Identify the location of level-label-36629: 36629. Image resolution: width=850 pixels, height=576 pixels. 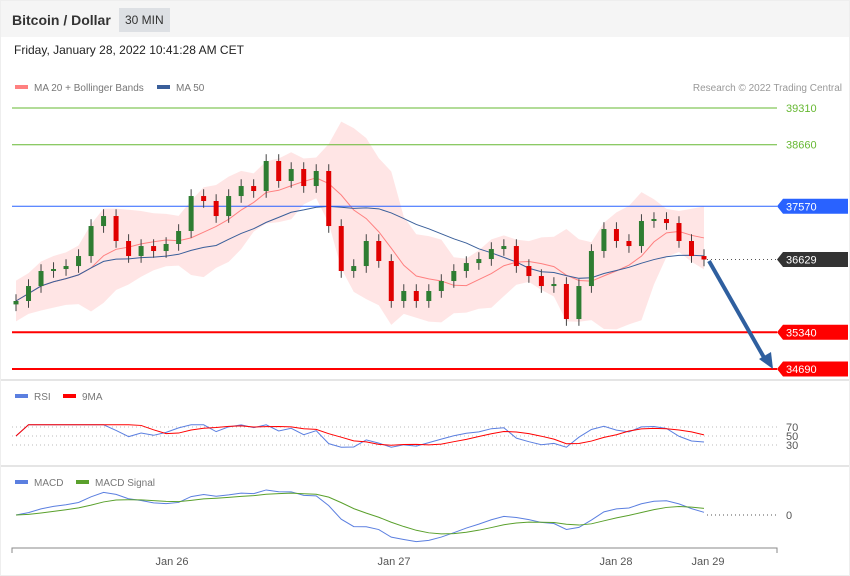
(801, 260).